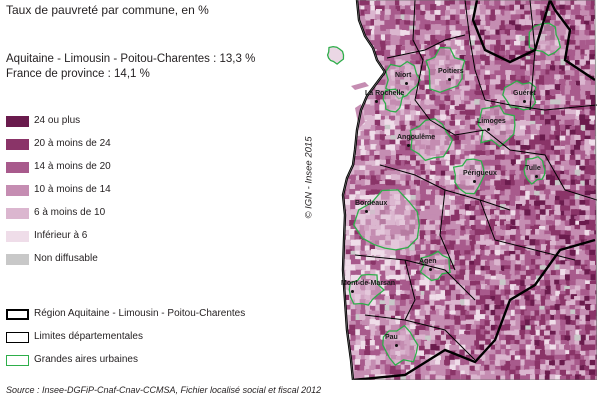 The image size is (597, 400). What do you see at coordinates (451, 71) in the screenshot?
I see `city-label: Poitiers` at bounding box center [451, 71].